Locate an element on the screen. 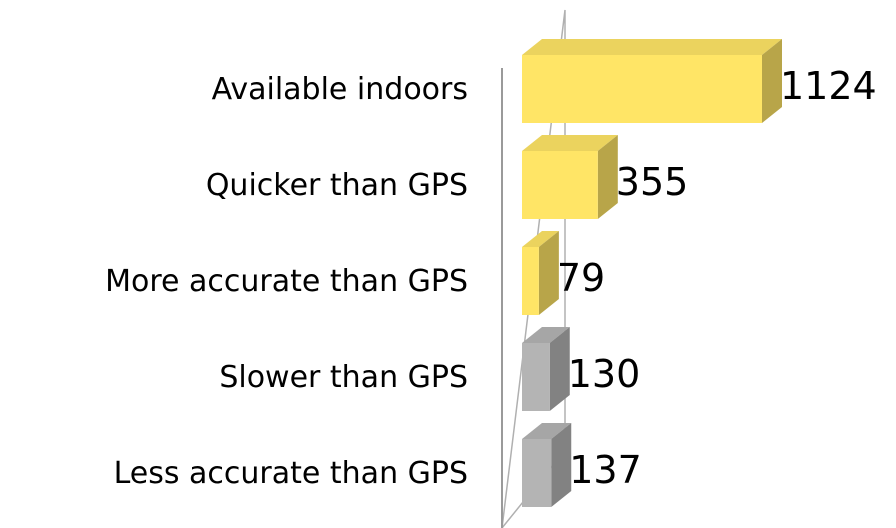 This screenshot has height=528, width=896. category-label: Available indoors is located at coordinates (340, 89).